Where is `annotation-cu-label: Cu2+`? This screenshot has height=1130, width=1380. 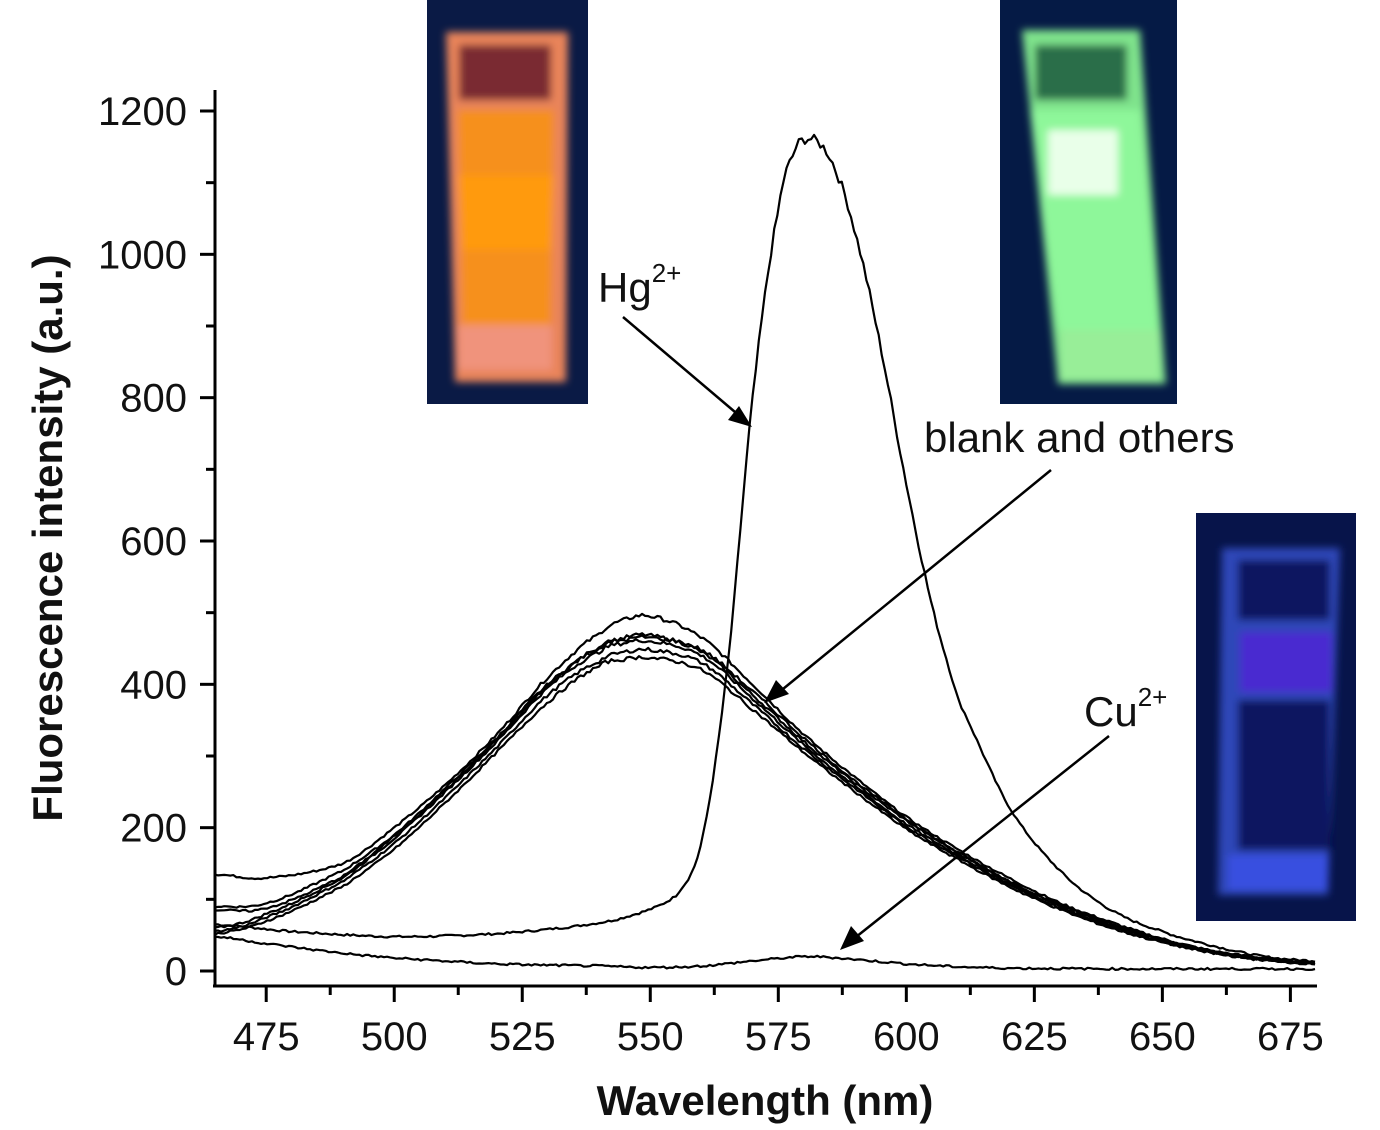
annotation-cu-label: Cu2+ is located at coordinates (1125, 708).